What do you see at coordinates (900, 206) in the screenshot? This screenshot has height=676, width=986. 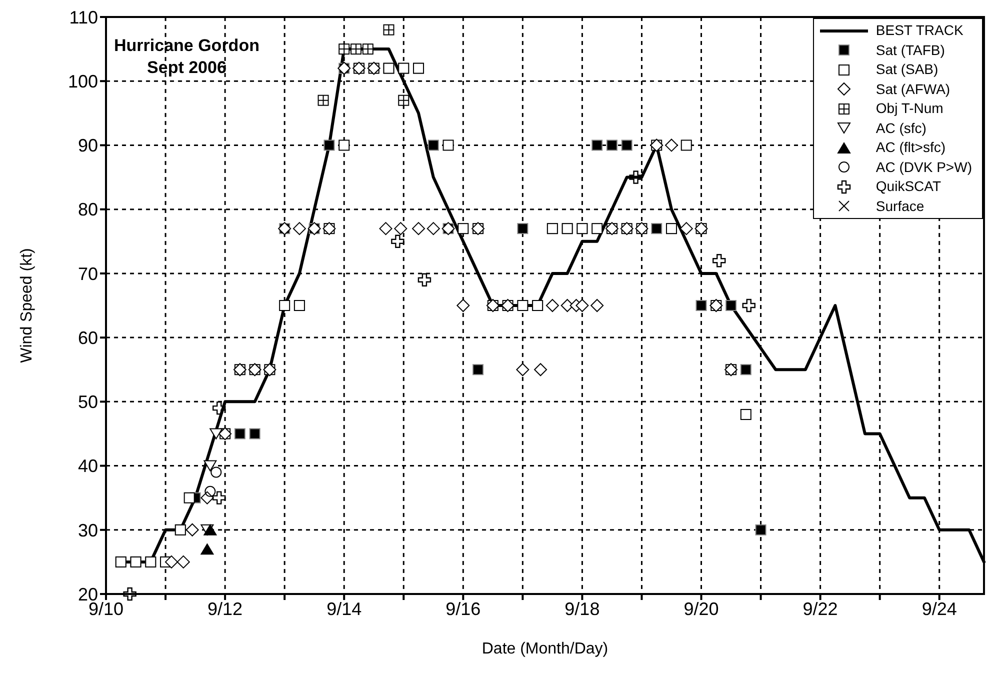 I see `legend-label: Surface` at bounding box center [900, 206].